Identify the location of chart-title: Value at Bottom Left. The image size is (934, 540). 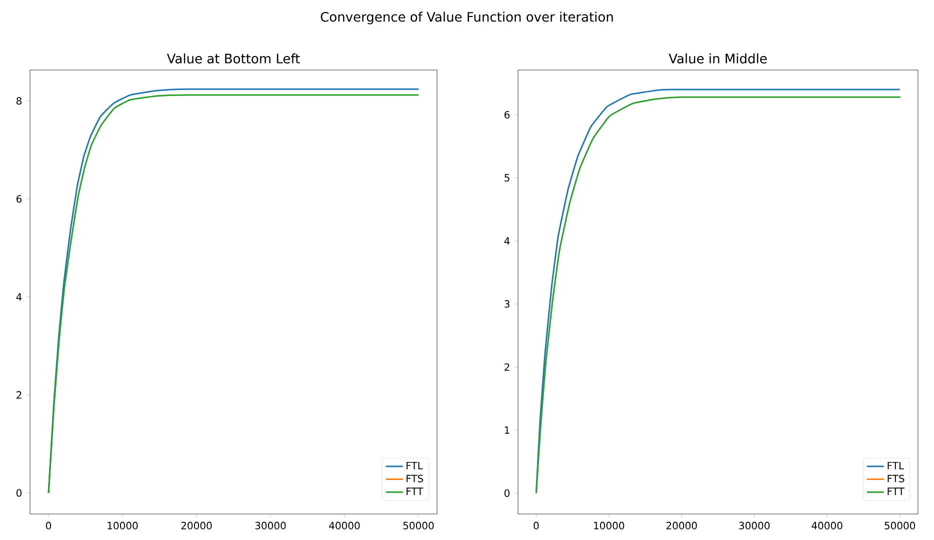
(233, 58).